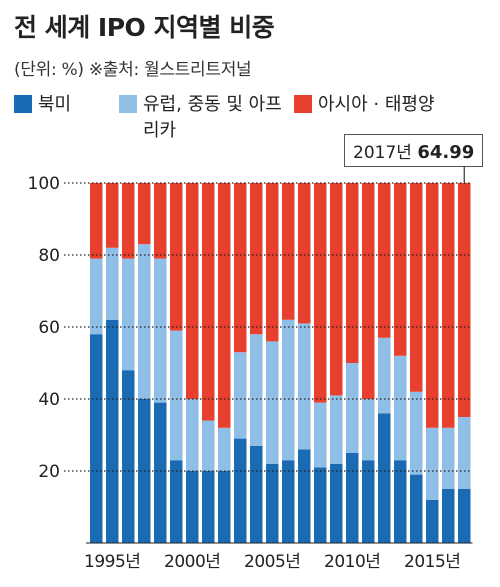 This screenshot has width=500, height=587. Describe the element at coordinates (464, 300) in the screenshot. I see `bar-segment-2017-s2` at that location.